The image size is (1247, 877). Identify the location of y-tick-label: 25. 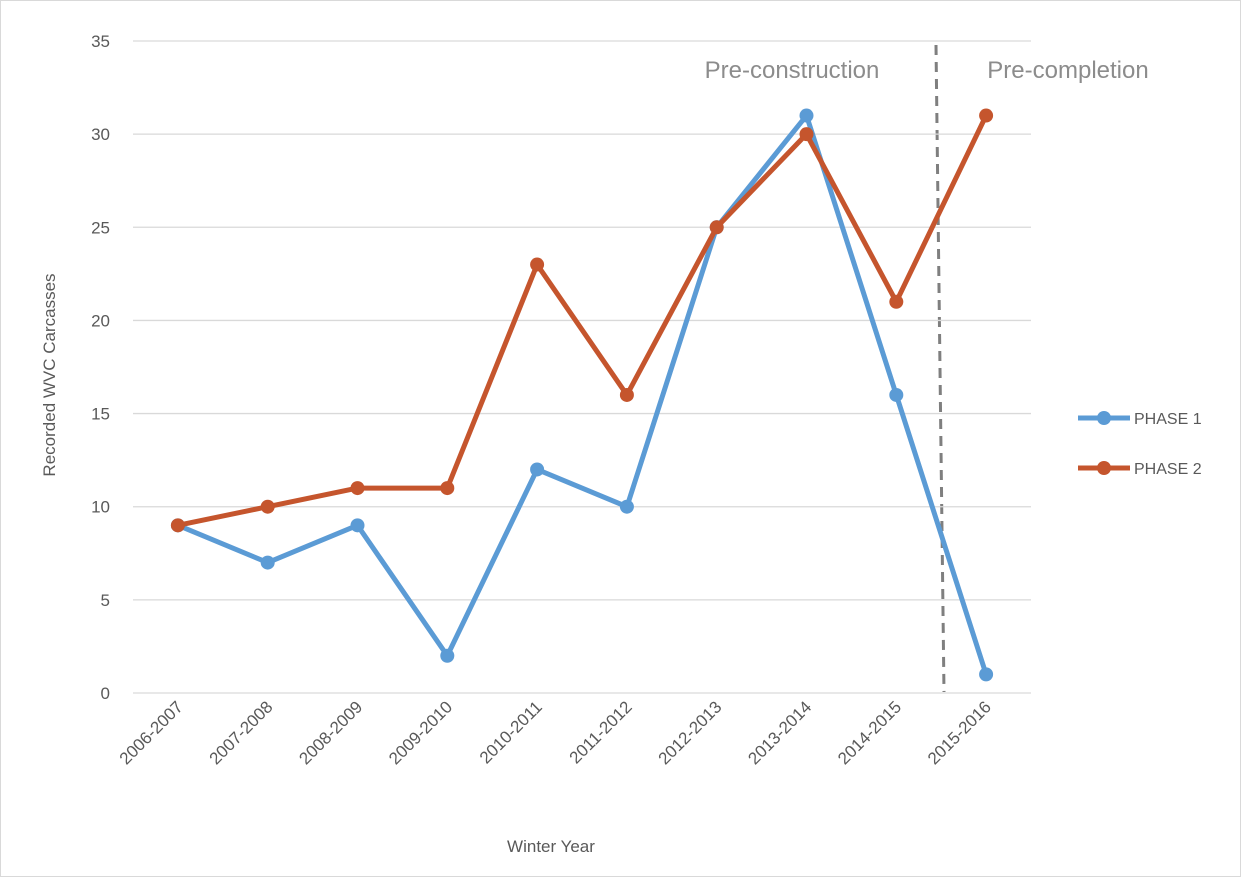
(100, 227).